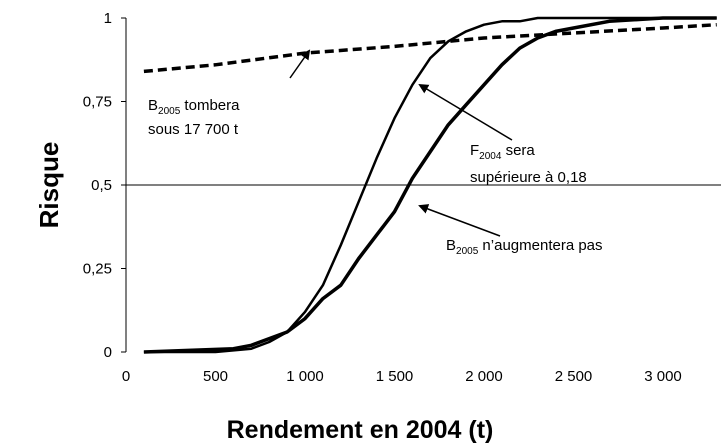  I want to click on annotation: F2004 sera, so click(502, 152).